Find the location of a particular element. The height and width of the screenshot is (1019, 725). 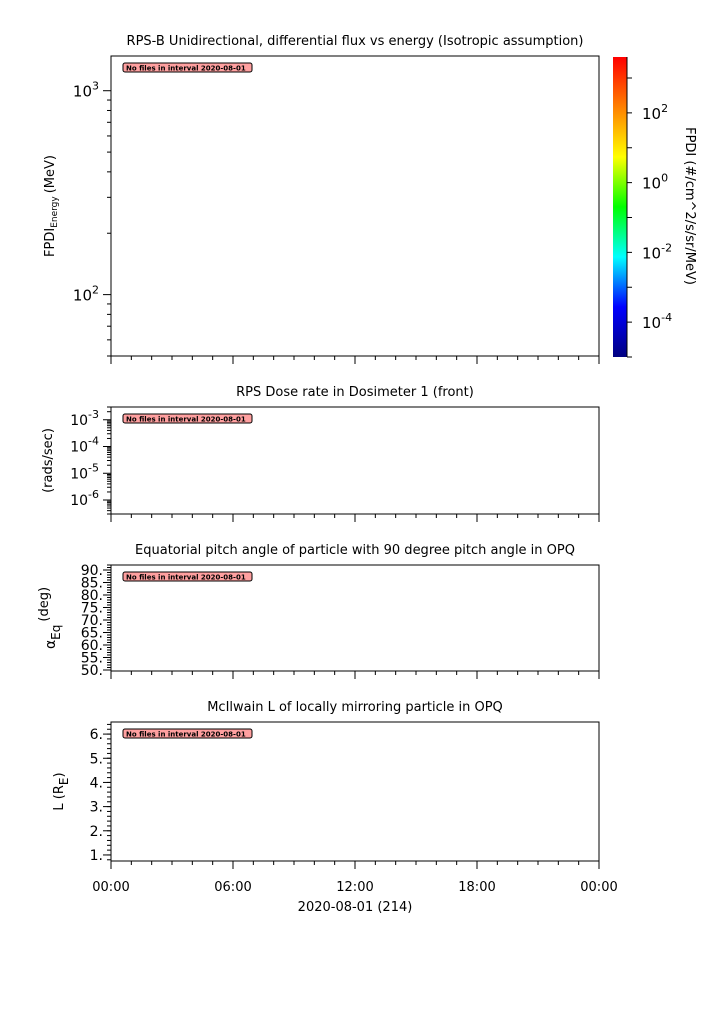

y-tick-label: 65. is located at coordinates (92, 634).